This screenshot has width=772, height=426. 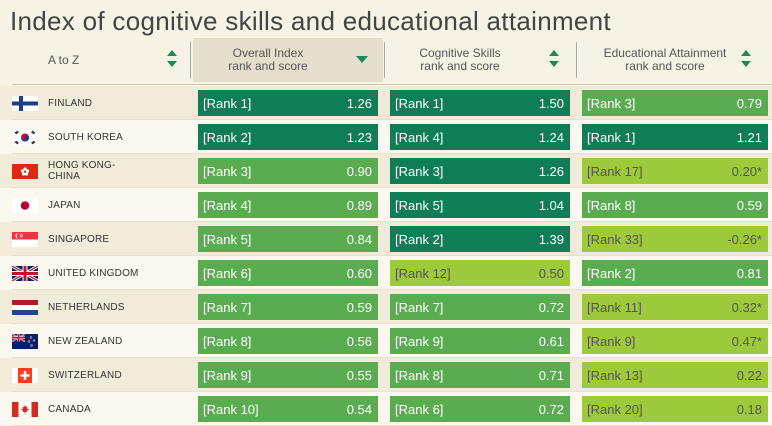 What do you see at coordinates (25, 205) in the screenshot?
I see `japan-flag-icon` at bounding box center [25, 205].